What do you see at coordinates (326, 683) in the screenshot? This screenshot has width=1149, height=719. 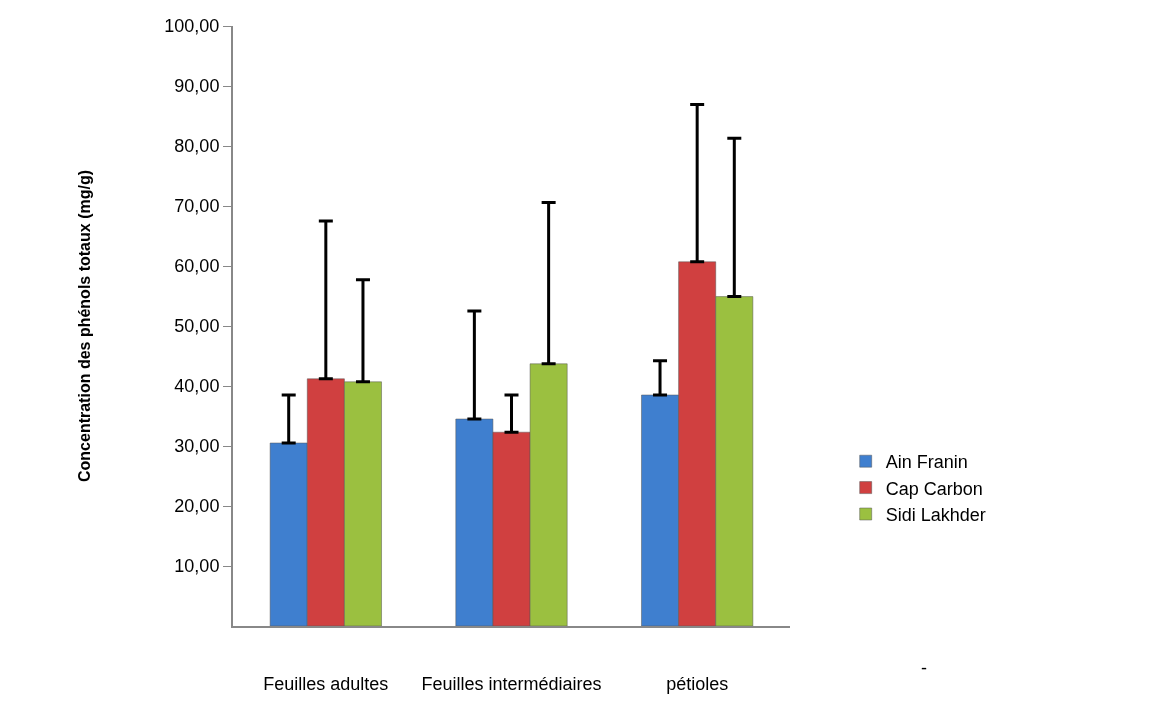 I see `x-tick-label: Feuilles adultes` at bounding box center [326, 683].